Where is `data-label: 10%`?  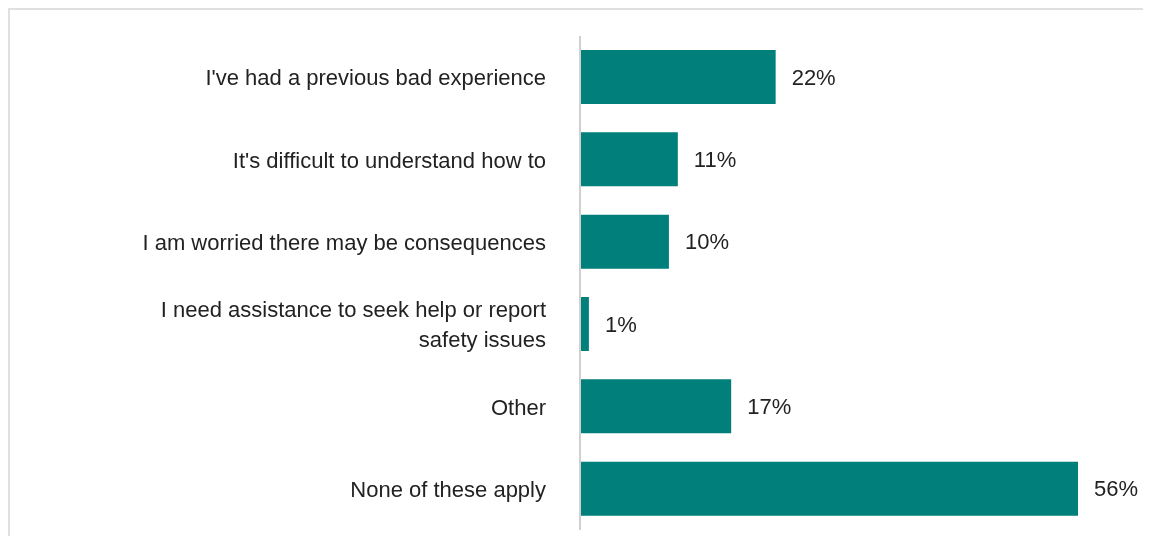 data-label: 10% is located at coordinates (706, 242).